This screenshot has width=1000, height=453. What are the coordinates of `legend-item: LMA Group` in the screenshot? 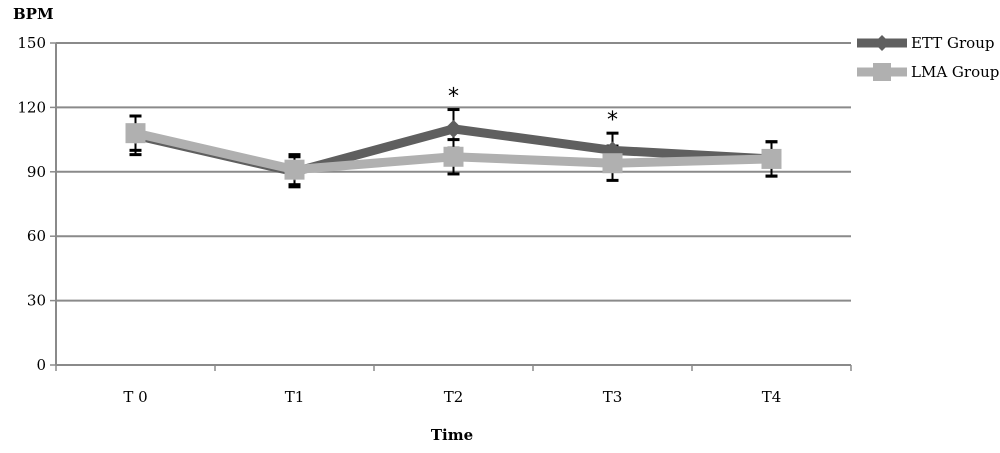 It's located at (928, 72).